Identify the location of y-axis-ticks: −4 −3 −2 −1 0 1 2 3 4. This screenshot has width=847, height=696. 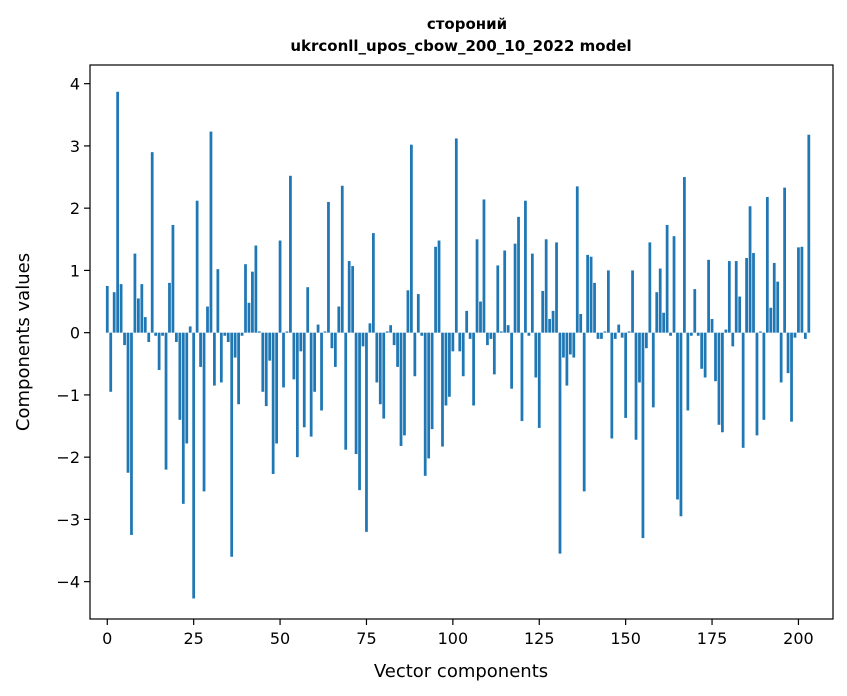
(73, 333).